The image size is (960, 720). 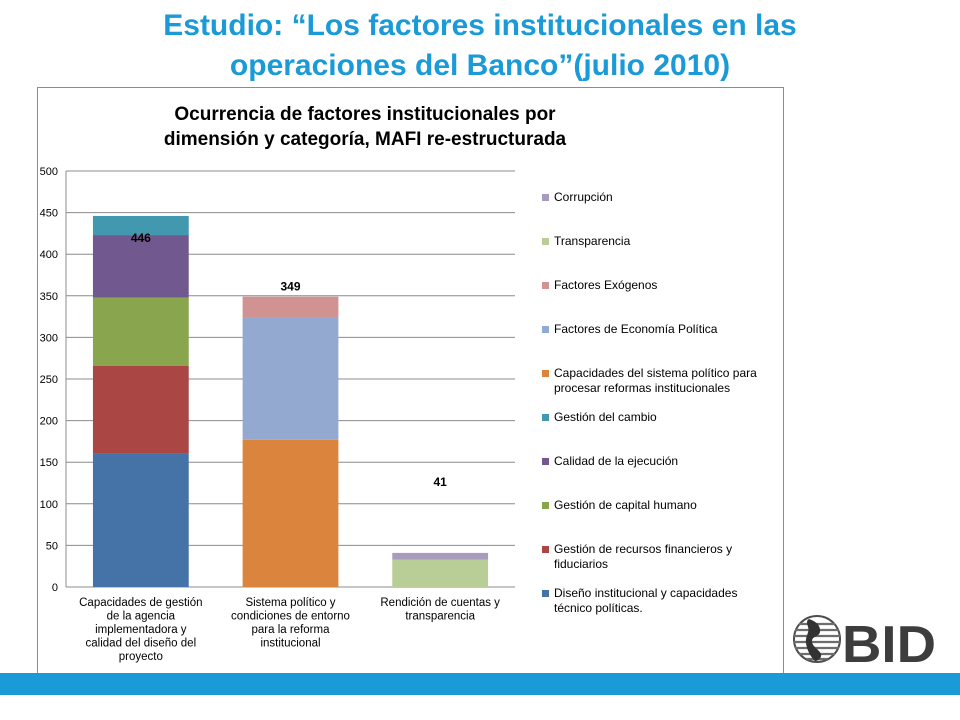 I want to click on bid-logo: BID, so click(x=864, y=641).